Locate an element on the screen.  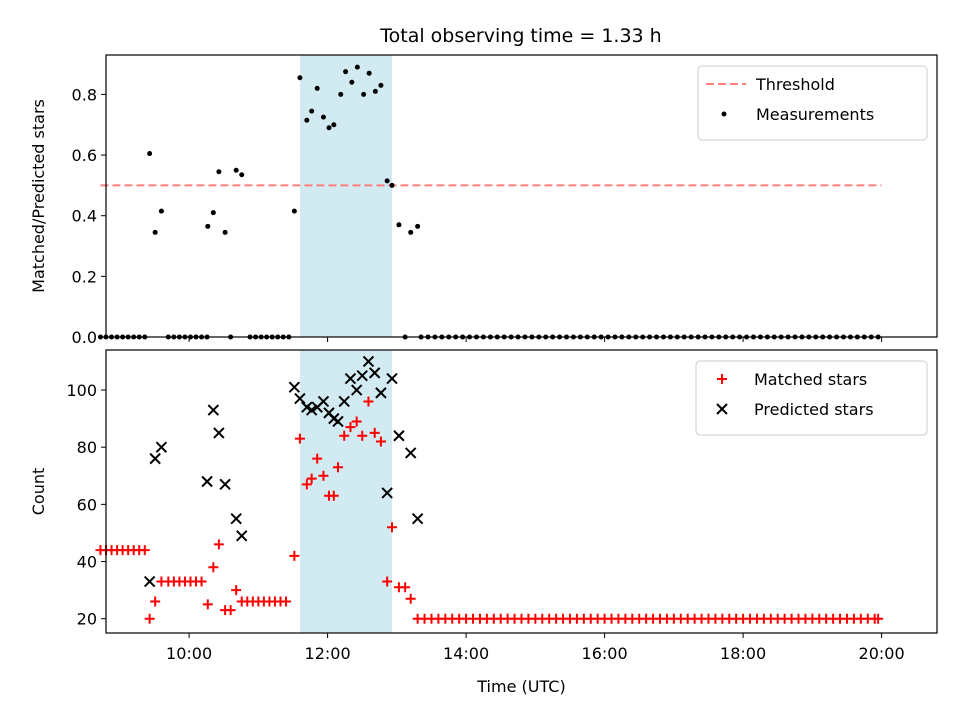
legend: Threshold Measurements is located at coordinates (812, 103).